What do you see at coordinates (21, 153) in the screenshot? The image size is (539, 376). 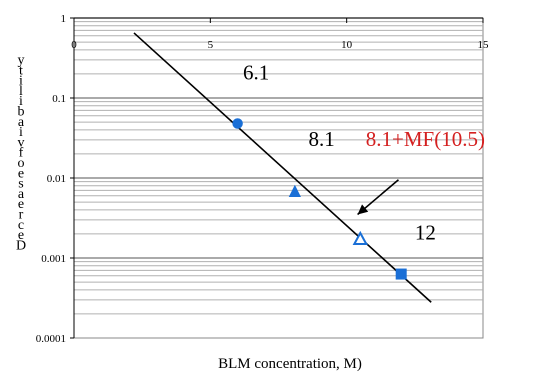 I see `y-axis-title-char: f` at bounding box center [21, 153].